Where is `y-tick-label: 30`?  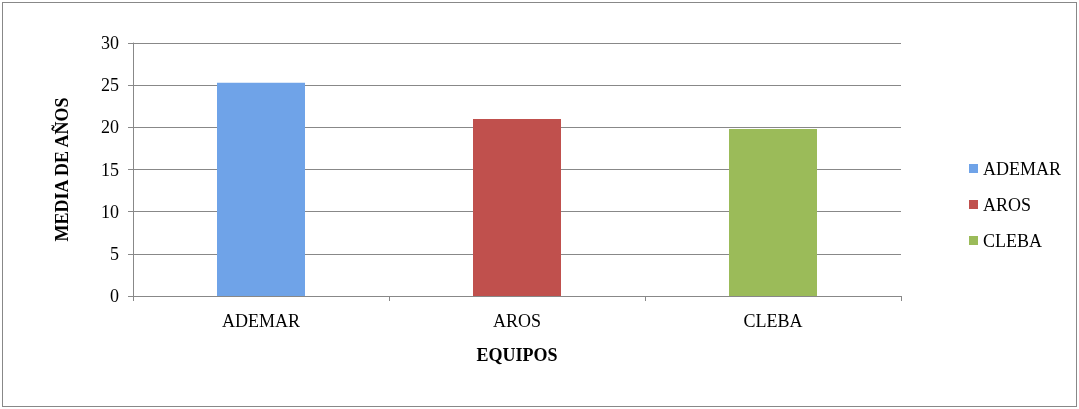
y-tick-label: 30 is located at coordinates (110, 43).